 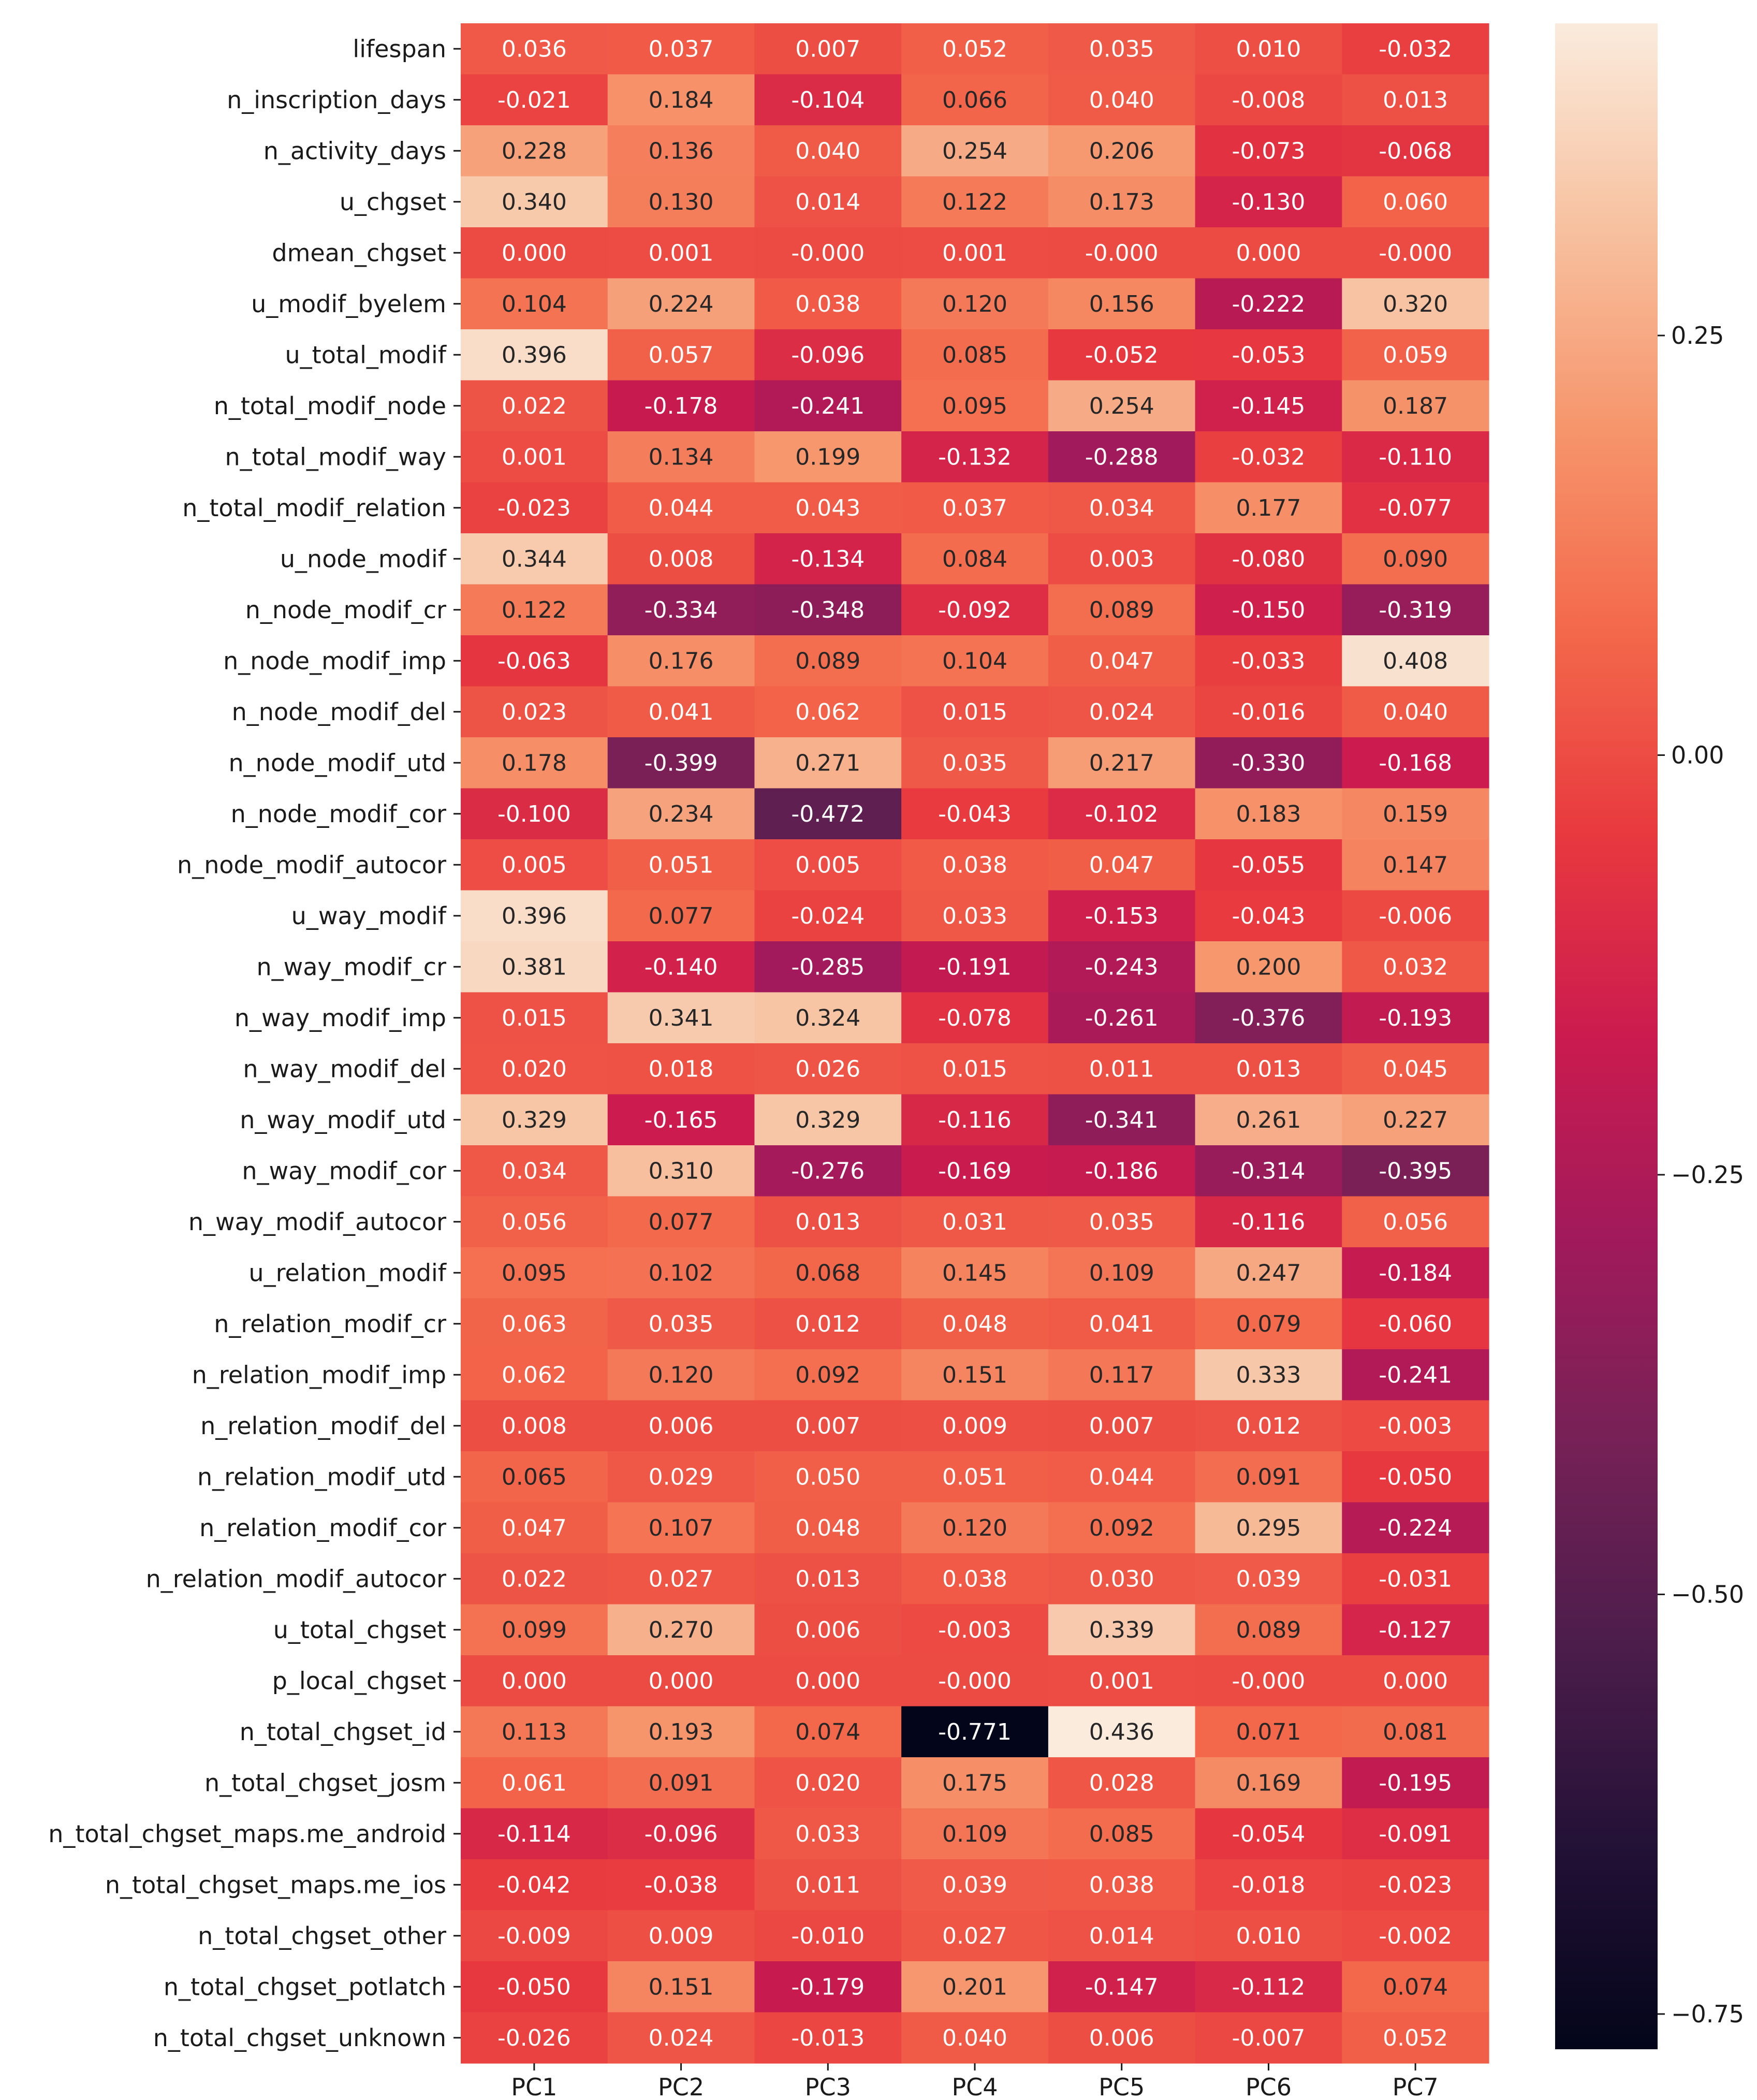 I want to click on cell-value-label: -0.018, so click(x=1269, y=1885).